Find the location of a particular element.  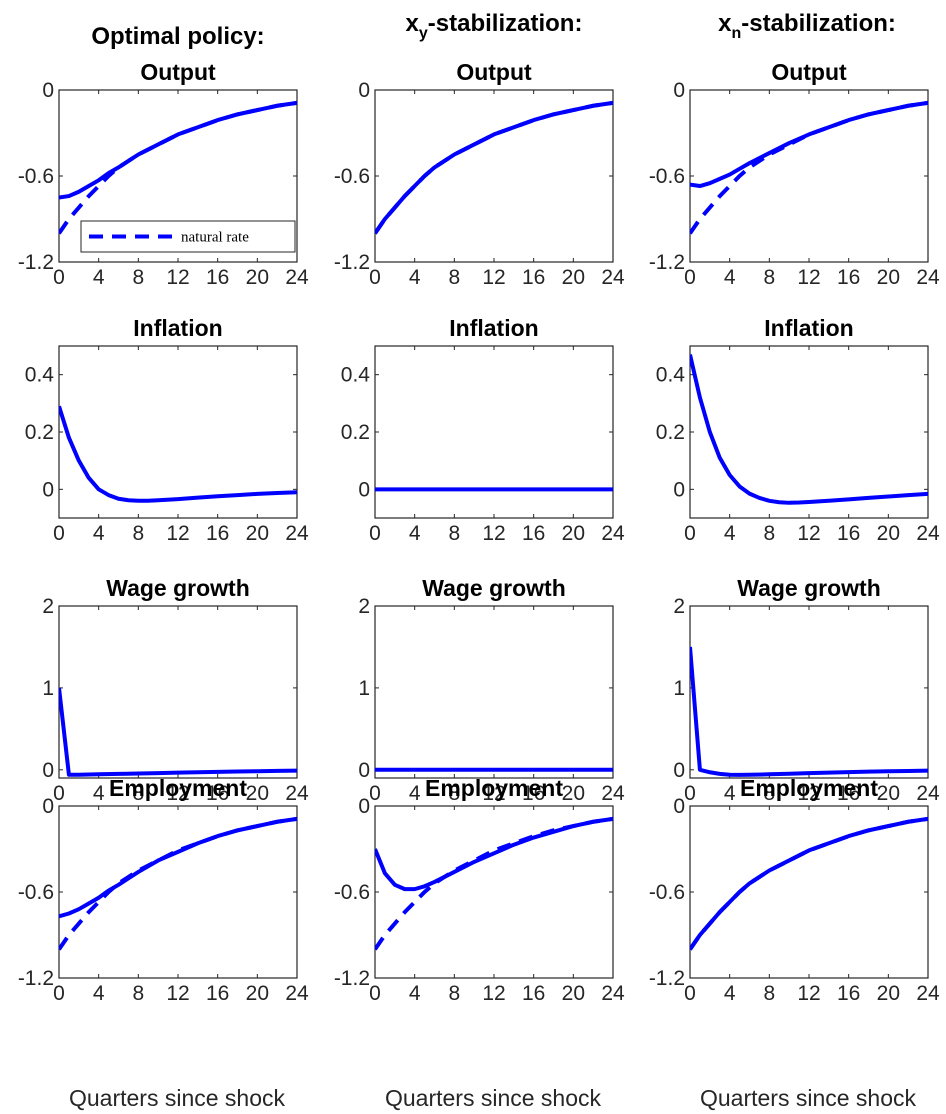

column-header-xy-subscript: y is located at coordinates (423, 33).